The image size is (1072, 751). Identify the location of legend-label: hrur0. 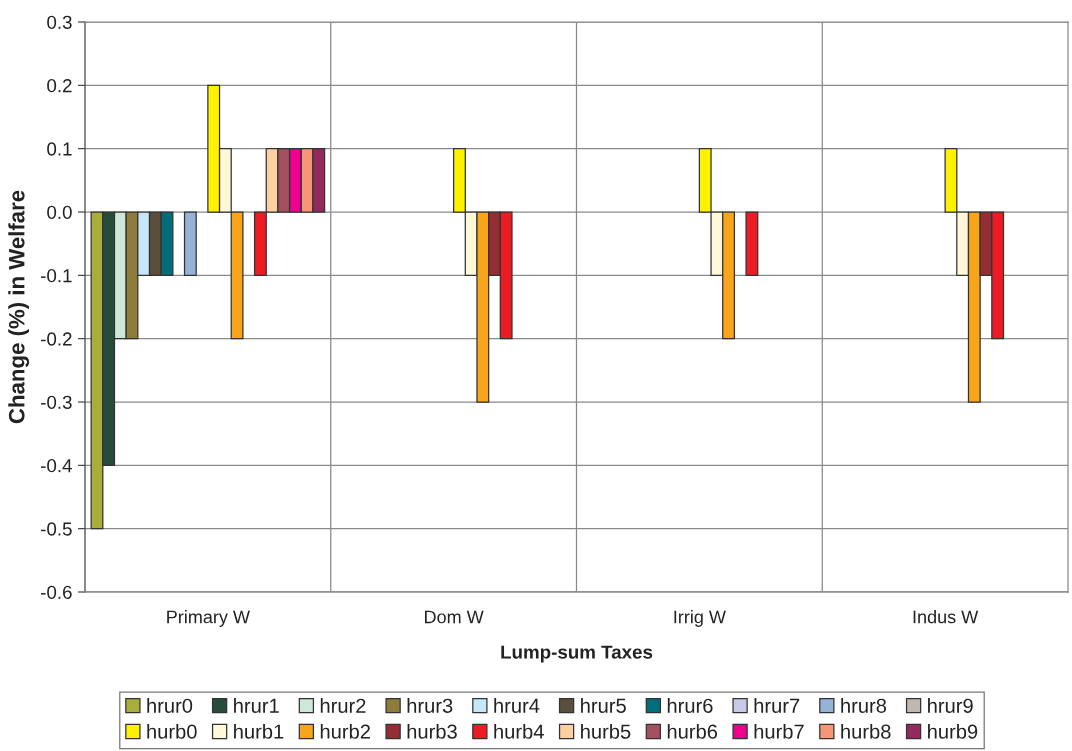
(170, 705).